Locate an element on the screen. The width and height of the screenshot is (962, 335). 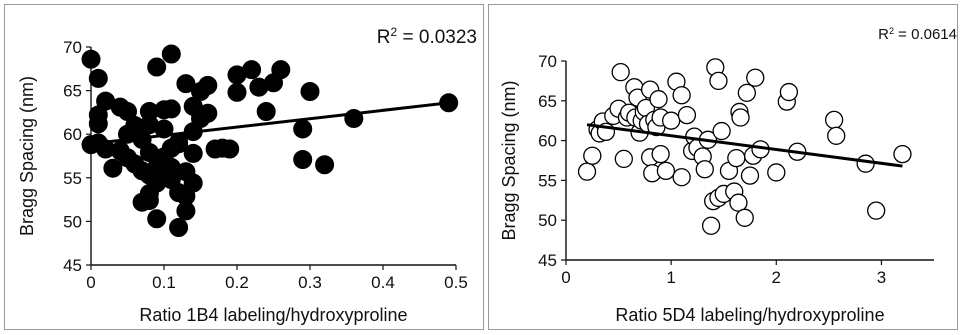
x-axis-label: Ratio 1B4 labeling/hydroxyproline is located at coordinates (273, 315).